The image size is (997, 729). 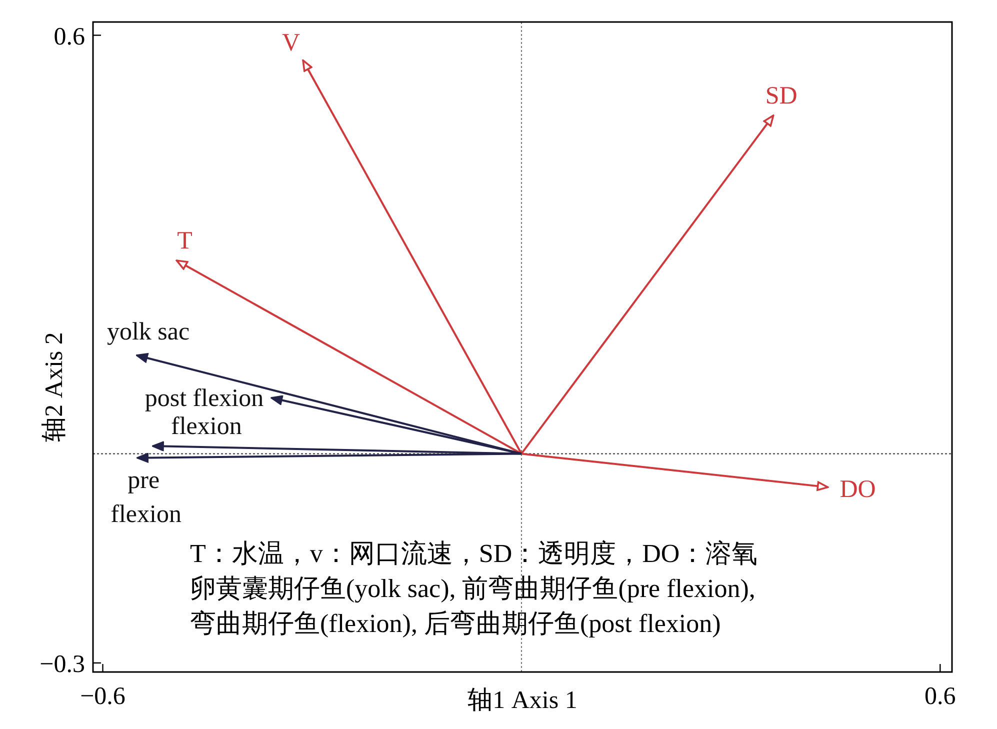 I want to click on series-label: yolk sac, so click(x=148, y=332).